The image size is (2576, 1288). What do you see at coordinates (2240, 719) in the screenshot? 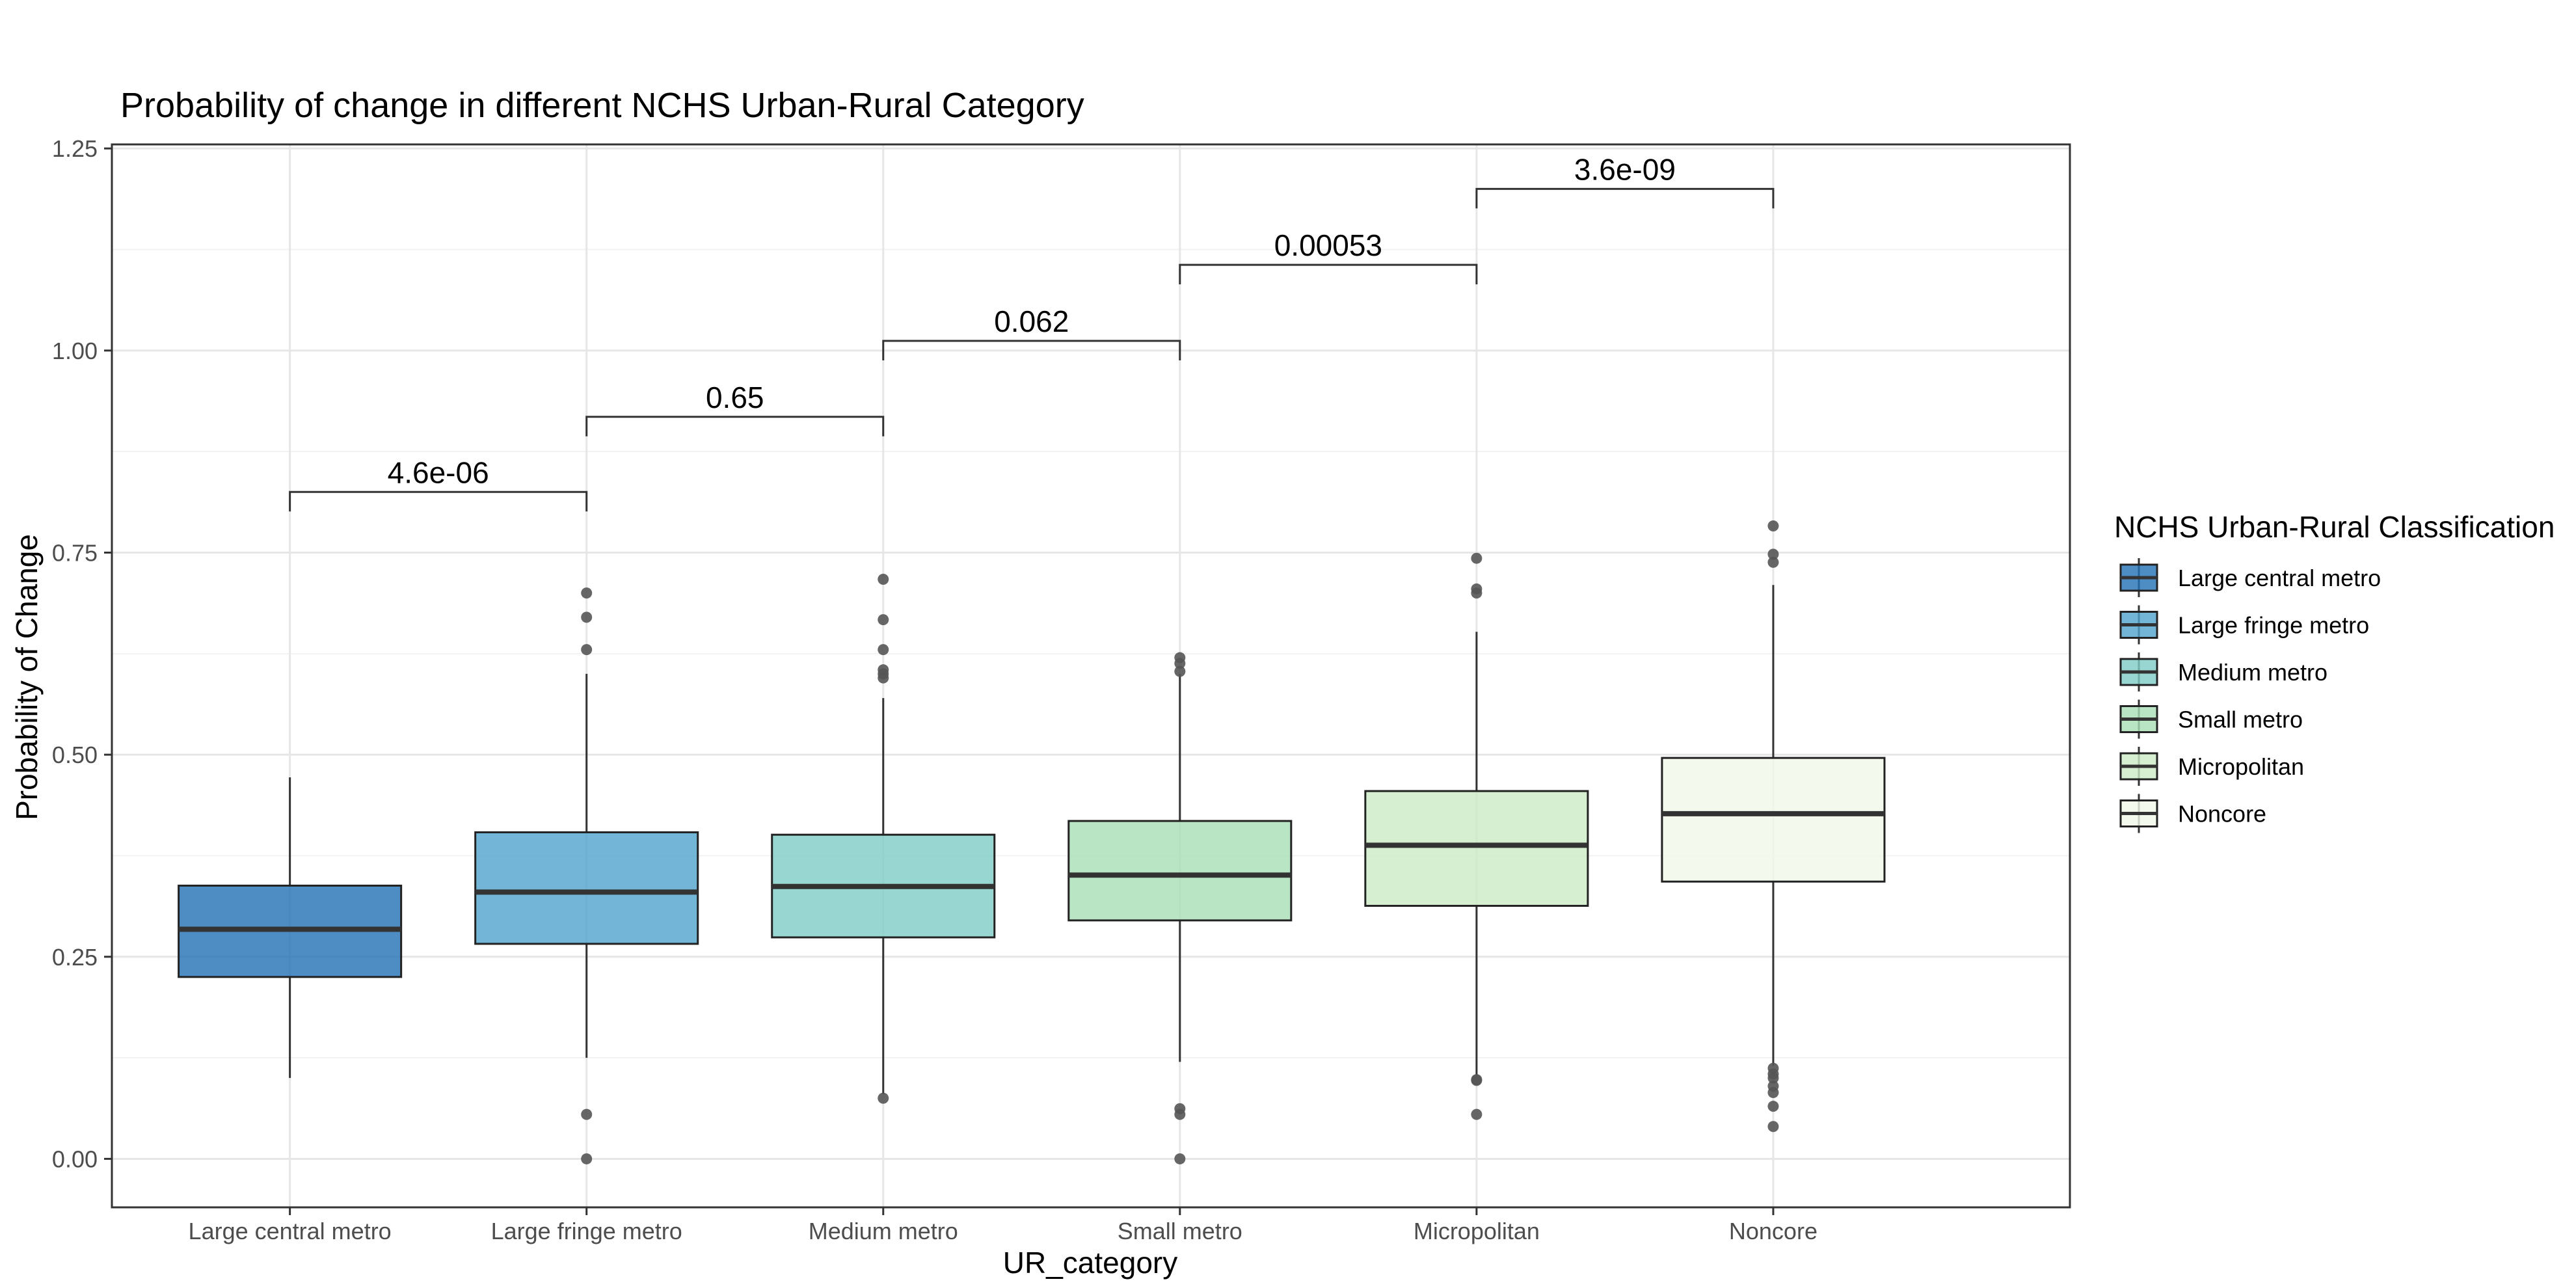
I see `legend-label: Small metro` at bounding box center [2240, 719].